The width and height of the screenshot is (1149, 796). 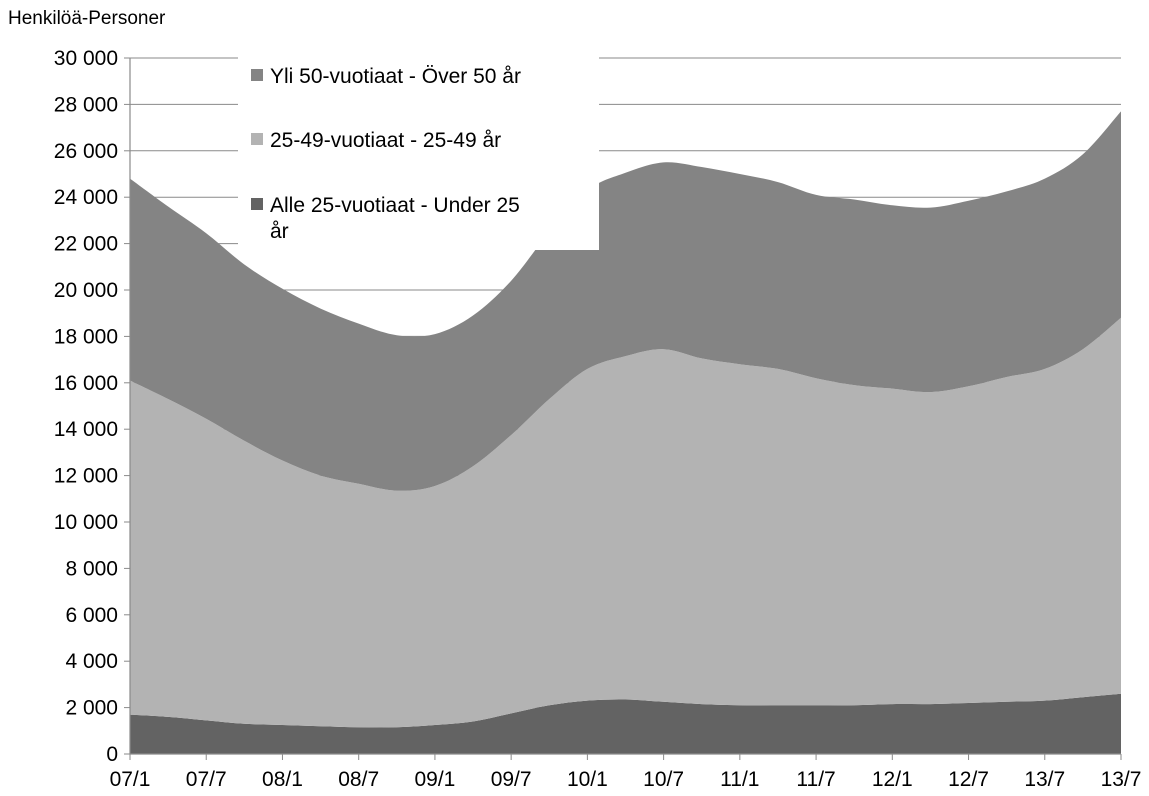 I want to click on y-tick-label: 16 000, so click(x=86, y=383).